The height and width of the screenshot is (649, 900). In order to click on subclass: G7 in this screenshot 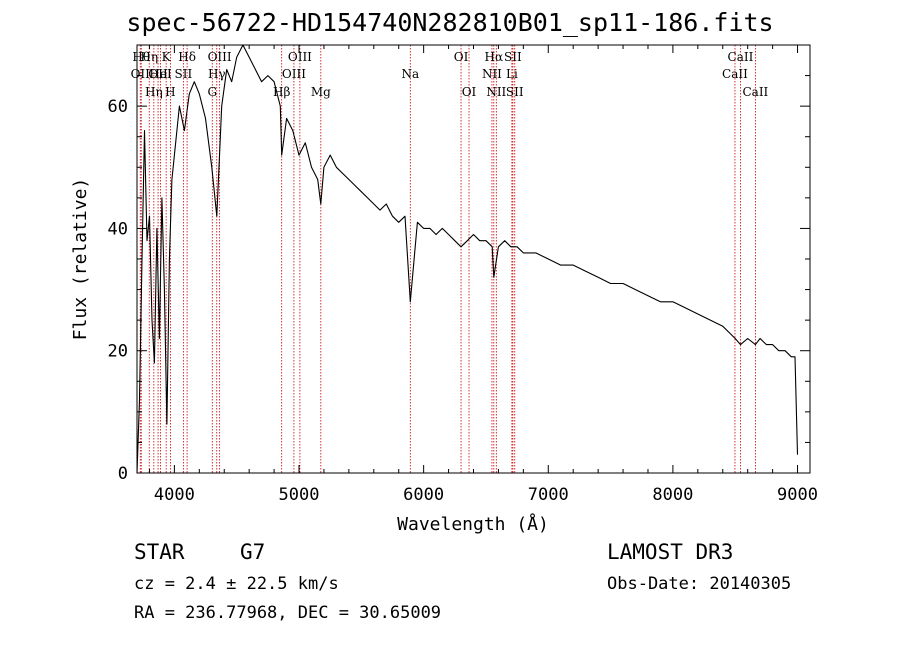, I will do `click(253, 552)`.